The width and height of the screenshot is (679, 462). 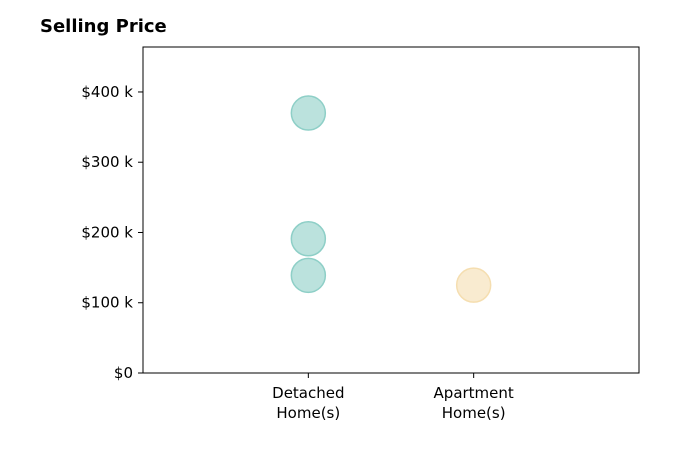 I want to click on y-tick-label: $200 k, so click(x=107, y=232).